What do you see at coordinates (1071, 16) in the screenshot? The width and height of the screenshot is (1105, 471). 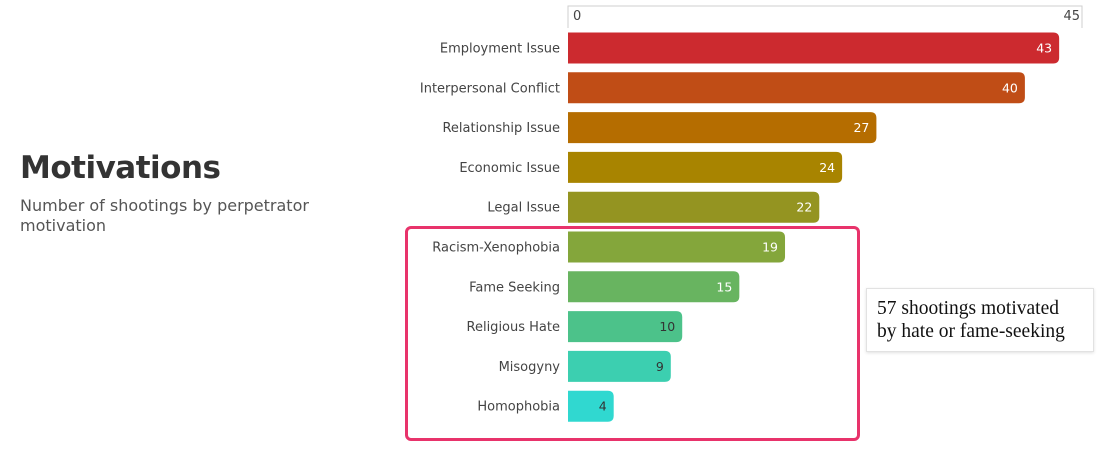 I see `x-tick-label: 45` at bounding box center [1071, 16].